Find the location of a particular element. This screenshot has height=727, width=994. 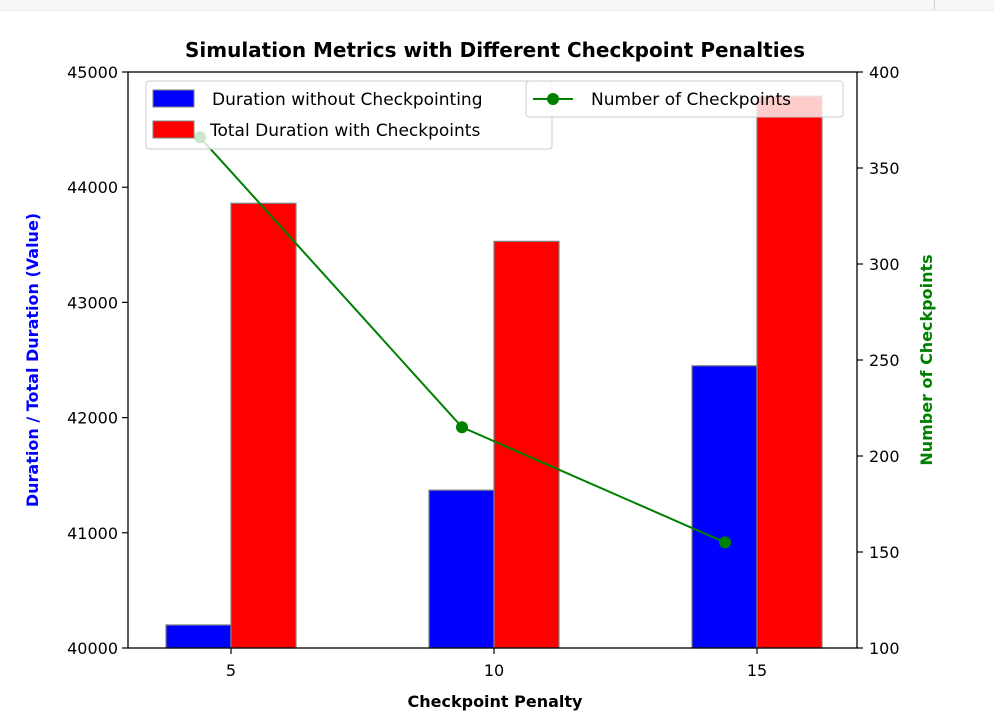

legend-right: Number of Checkpoints is located at coordinates (684, 99).